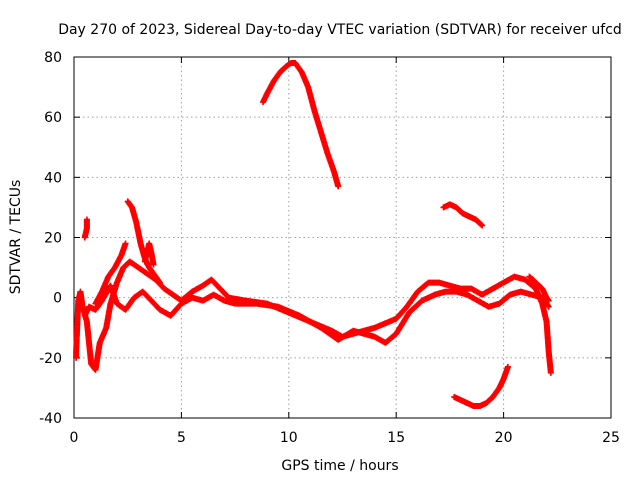 This screenshot has width=640, height=480. Describe the element at coordinates (611, 438) in the screenshot. I see `x-tick-label: 25` at that location.